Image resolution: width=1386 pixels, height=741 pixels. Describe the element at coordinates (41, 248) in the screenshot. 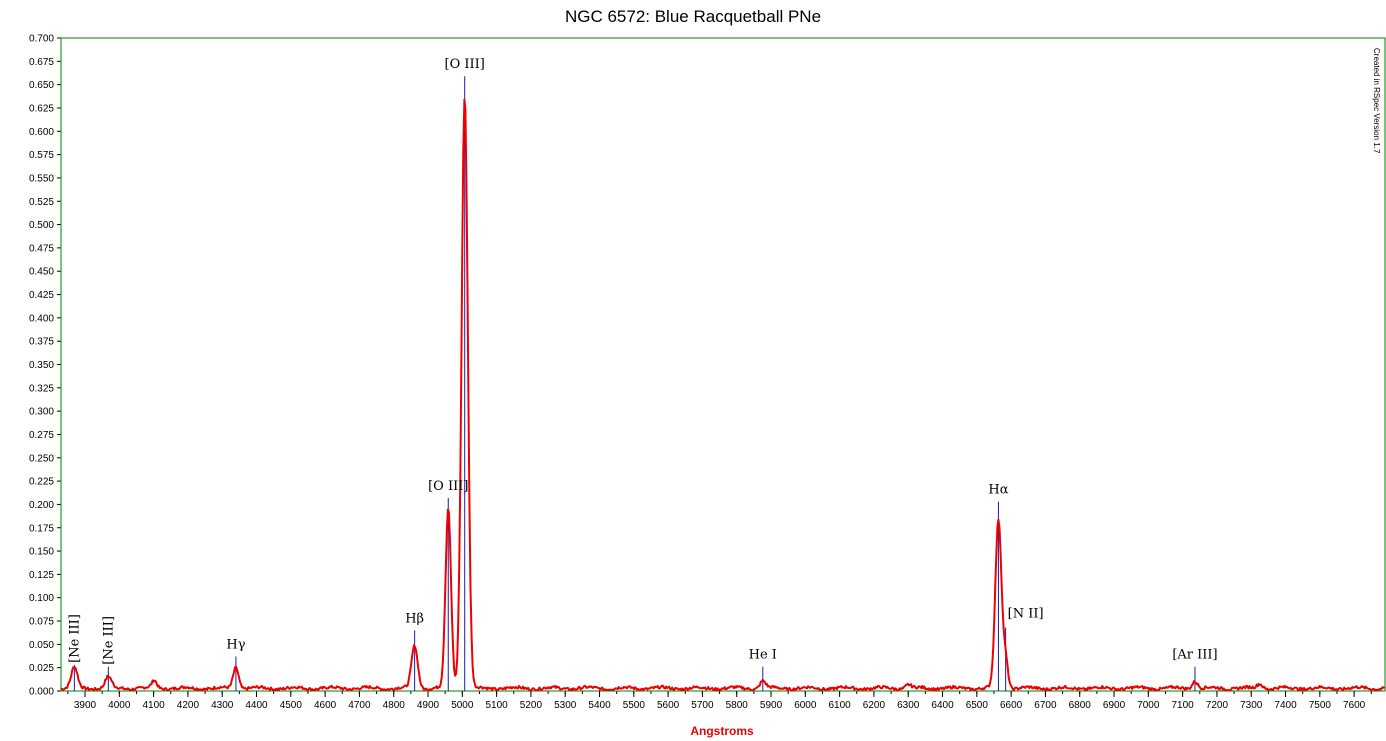

I see `y-tick-label: 0.475` at that location.